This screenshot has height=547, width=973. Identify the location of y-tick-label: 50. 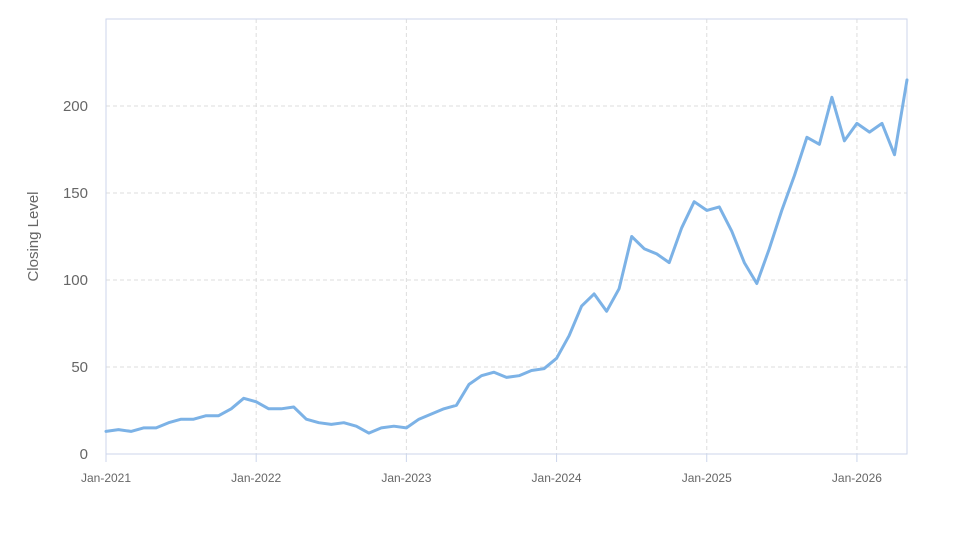
(79, 367).